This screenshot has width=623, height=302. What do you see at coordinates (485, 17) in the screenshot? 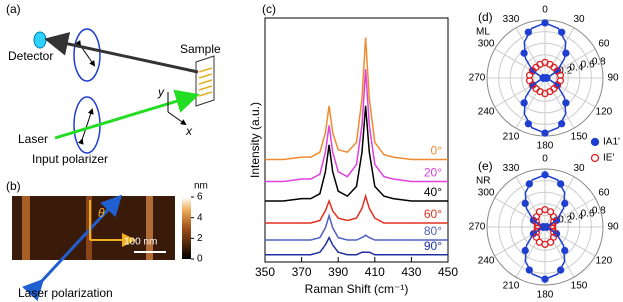
I see `panel-label: (d)` at bounding box center [485, 17].